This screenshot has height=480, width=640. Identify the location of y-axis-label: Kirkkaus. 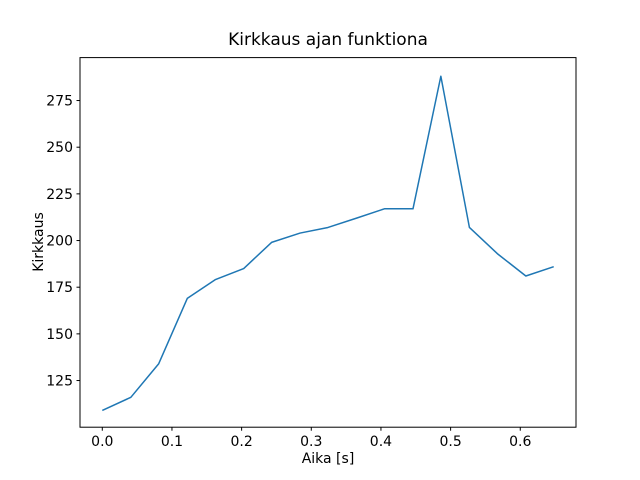
(39, 242).